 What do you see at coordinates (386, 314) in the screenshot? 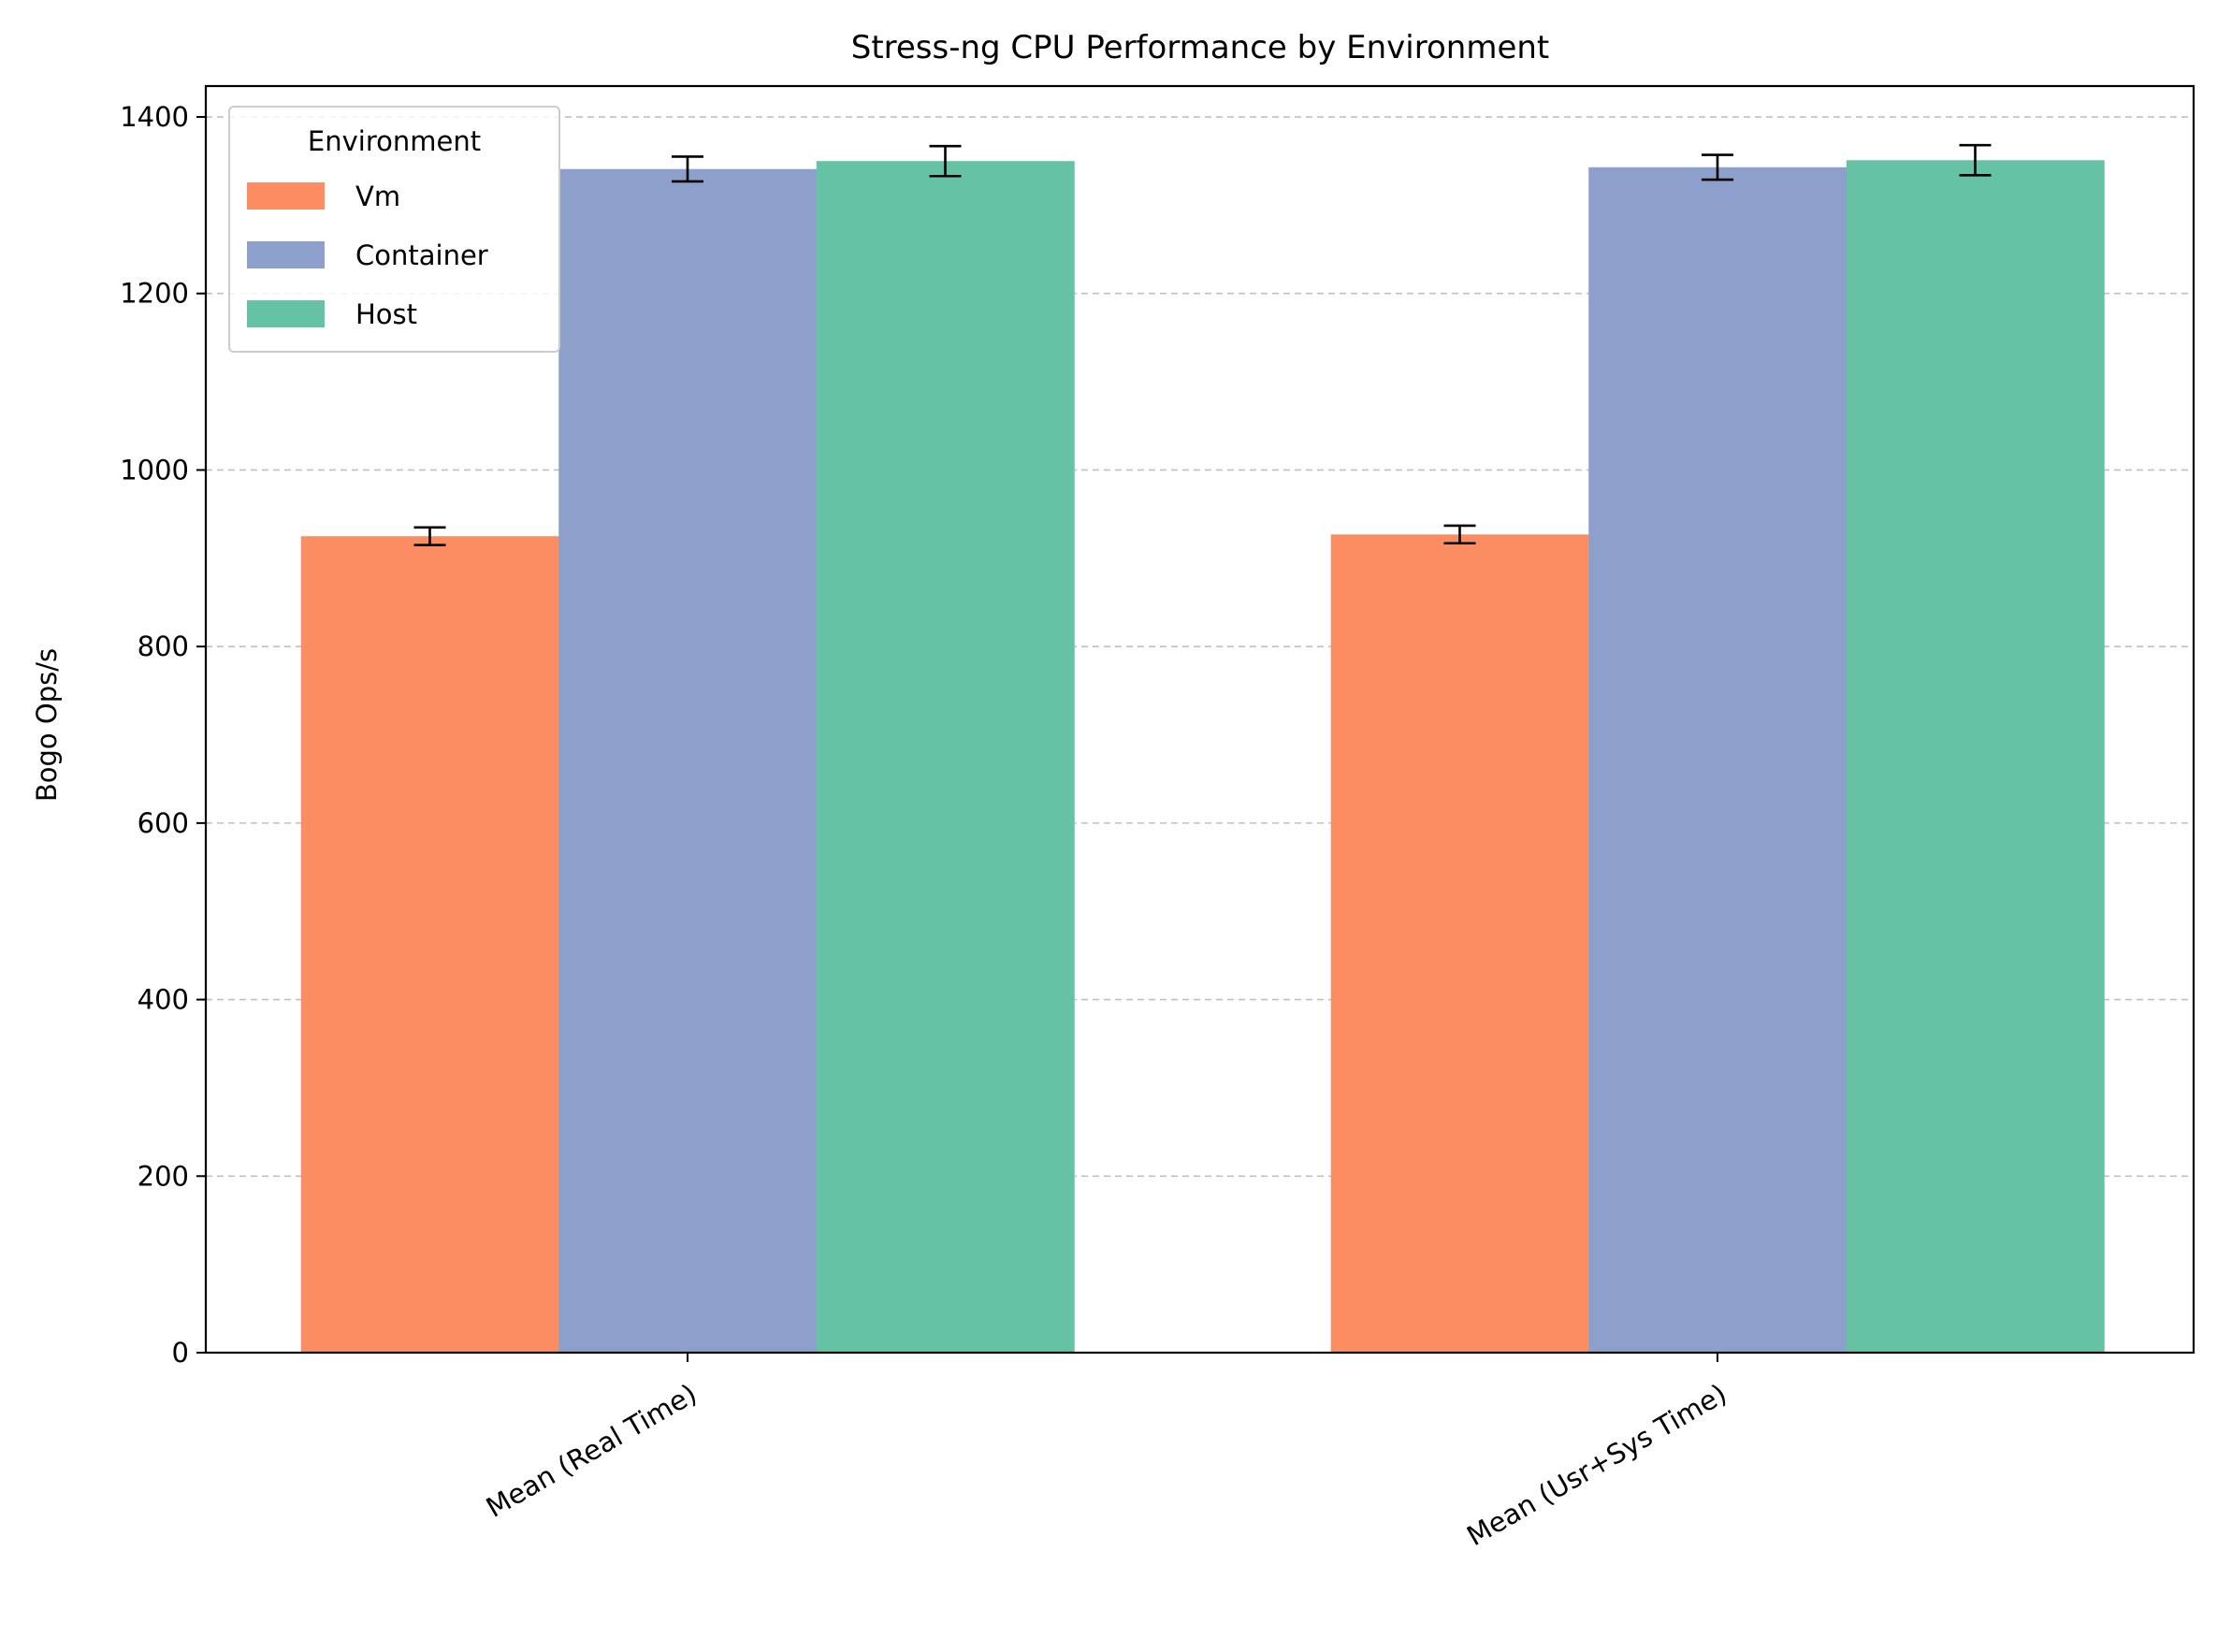
I see `legend-label-host: Host` at bounding box center [386, 314].